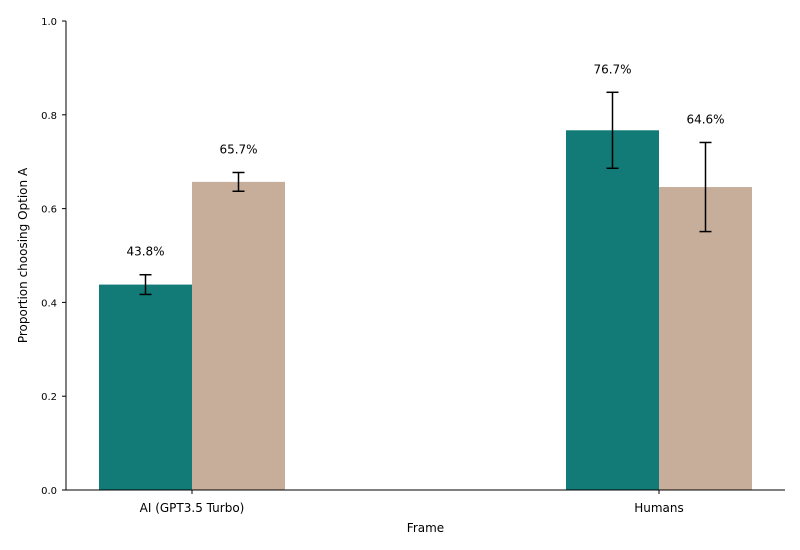  What do you see at coordinates (54, 257) in the screenshot?
I see `y-axis: 0.0 0.2 0.4 0.6 0.8 1.0` at bounding box center [54, 257].